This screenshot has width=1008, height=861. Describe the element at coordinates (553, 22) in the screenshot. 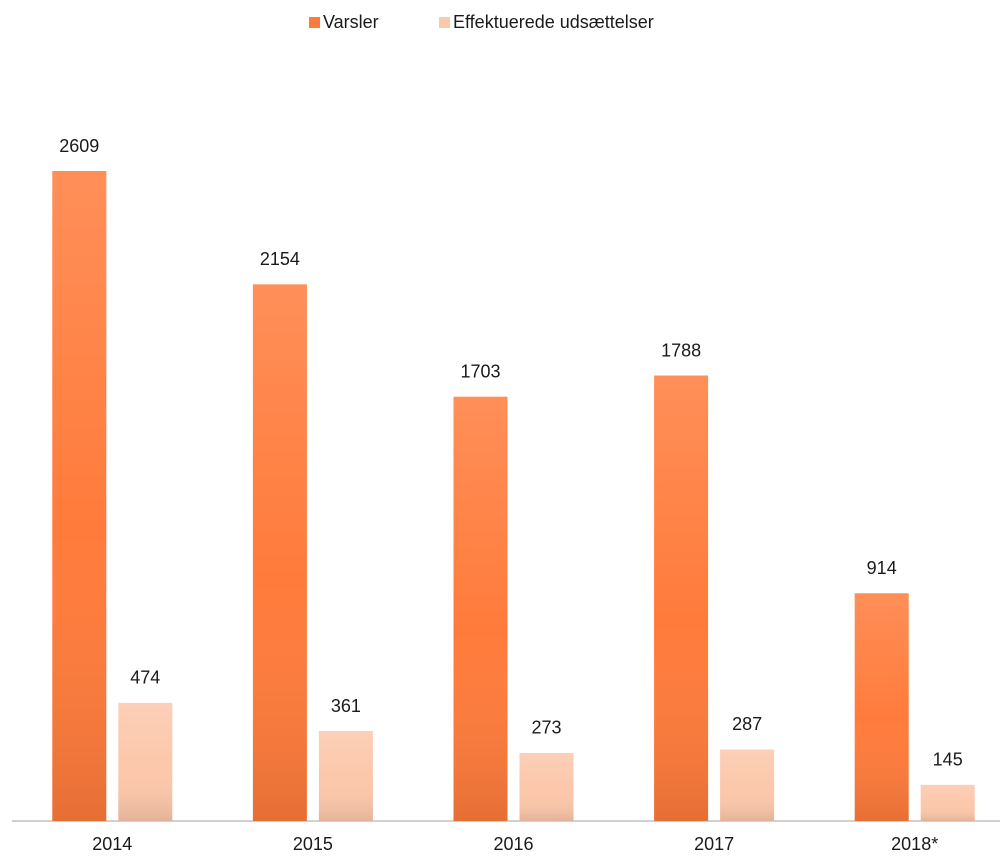

I see `legend-label: Effektuerede udsættelser` at that location.